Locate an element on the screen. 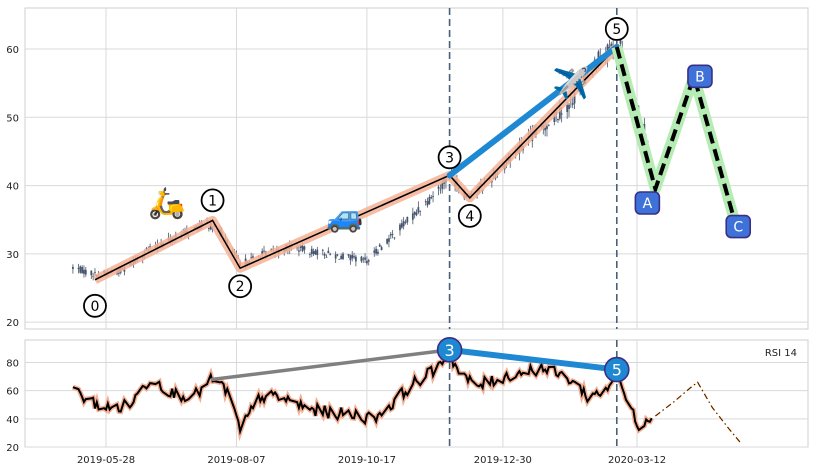 This screenshot has height=471, width=813. airplane-icon: ✈️ is located at coordinates (570, 82).